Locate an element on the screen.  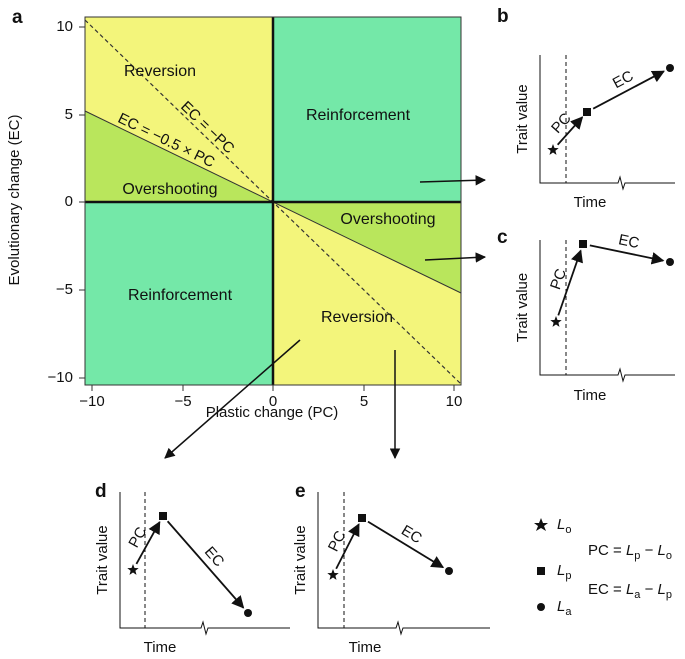
legend: Lo Lp La PC = Lp − Lo EC = La − Lp is located at coordinates (603, 567).